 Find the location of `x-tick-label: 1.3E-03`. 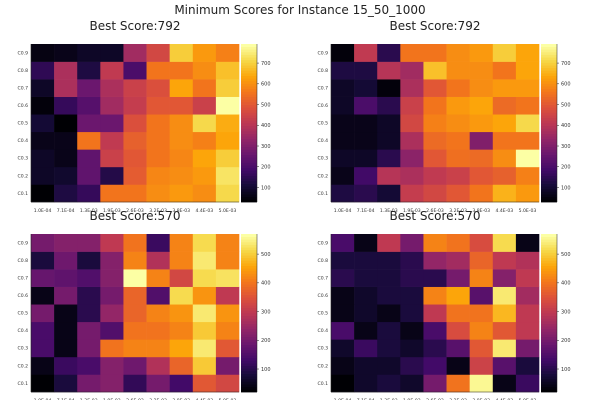

x-tick-label: 1.3E-03 is located at coordinates (389, 399).